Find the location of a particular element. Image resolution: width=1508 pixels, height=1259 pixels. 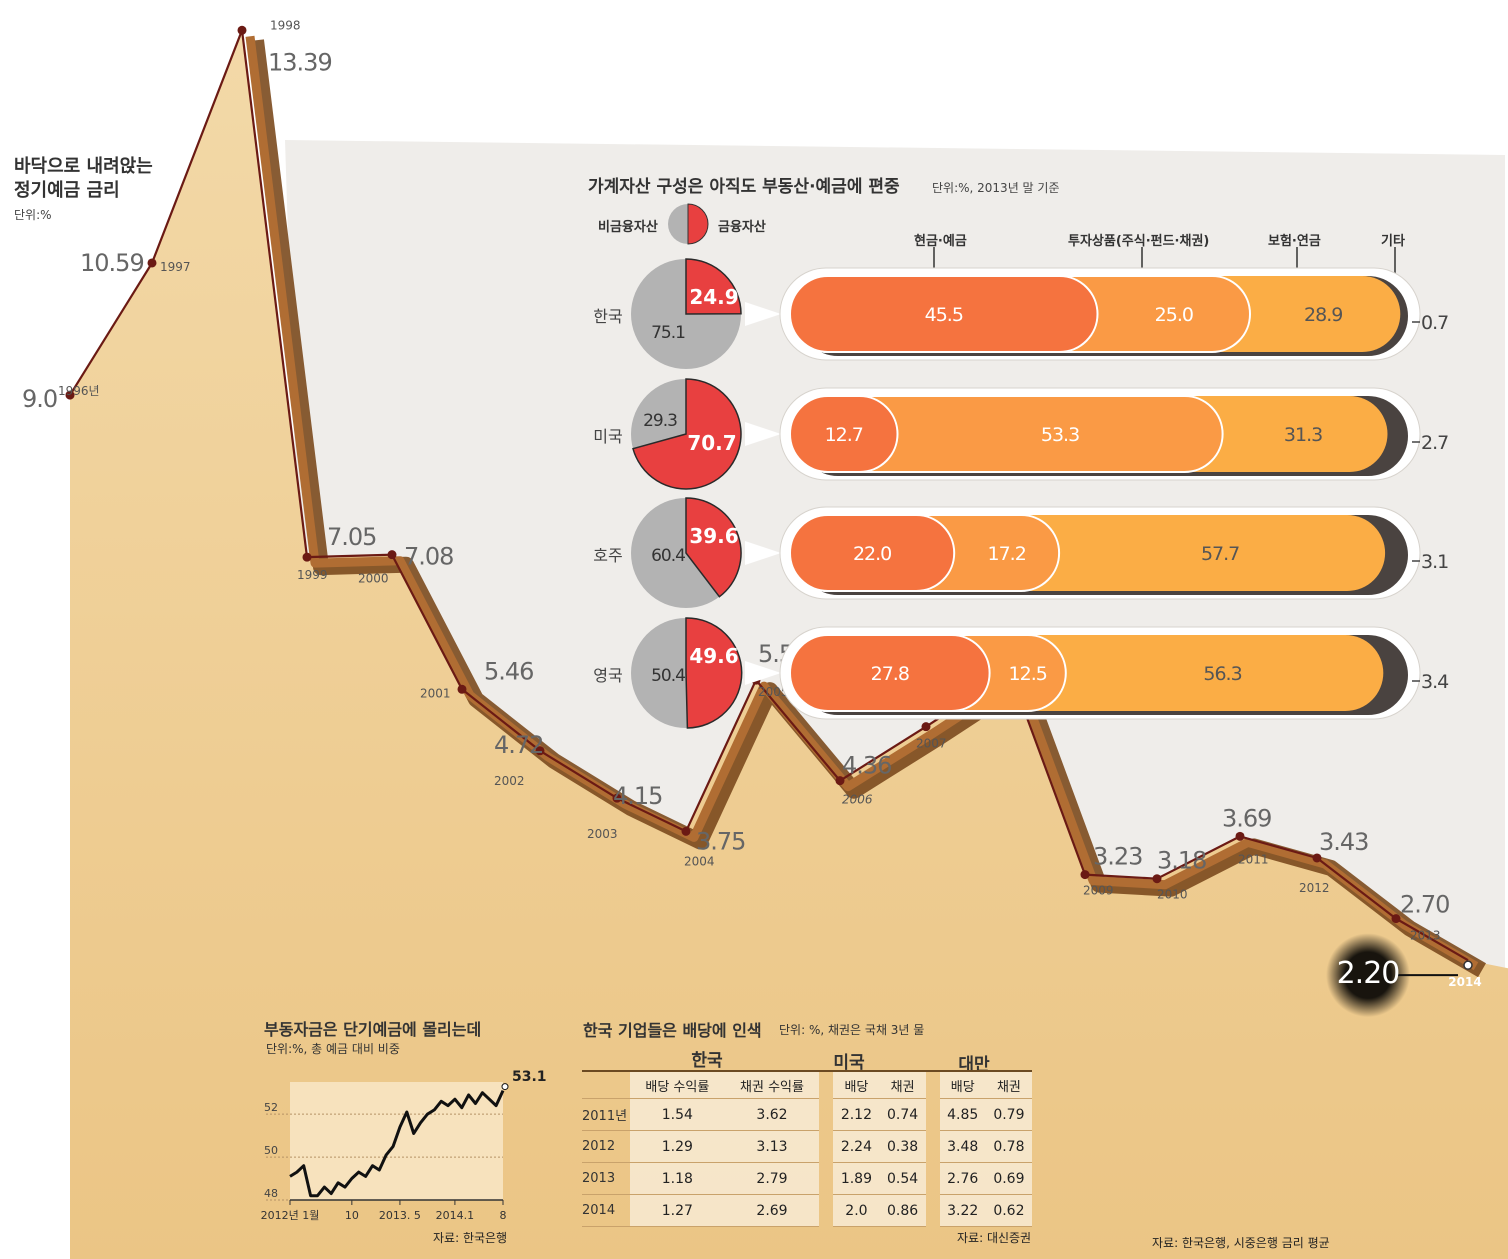

deposit-mini-chart: 48 50 52 2012년 1월 10 2013. 5 2014.1 8 is located at coordinates (385, 1152).